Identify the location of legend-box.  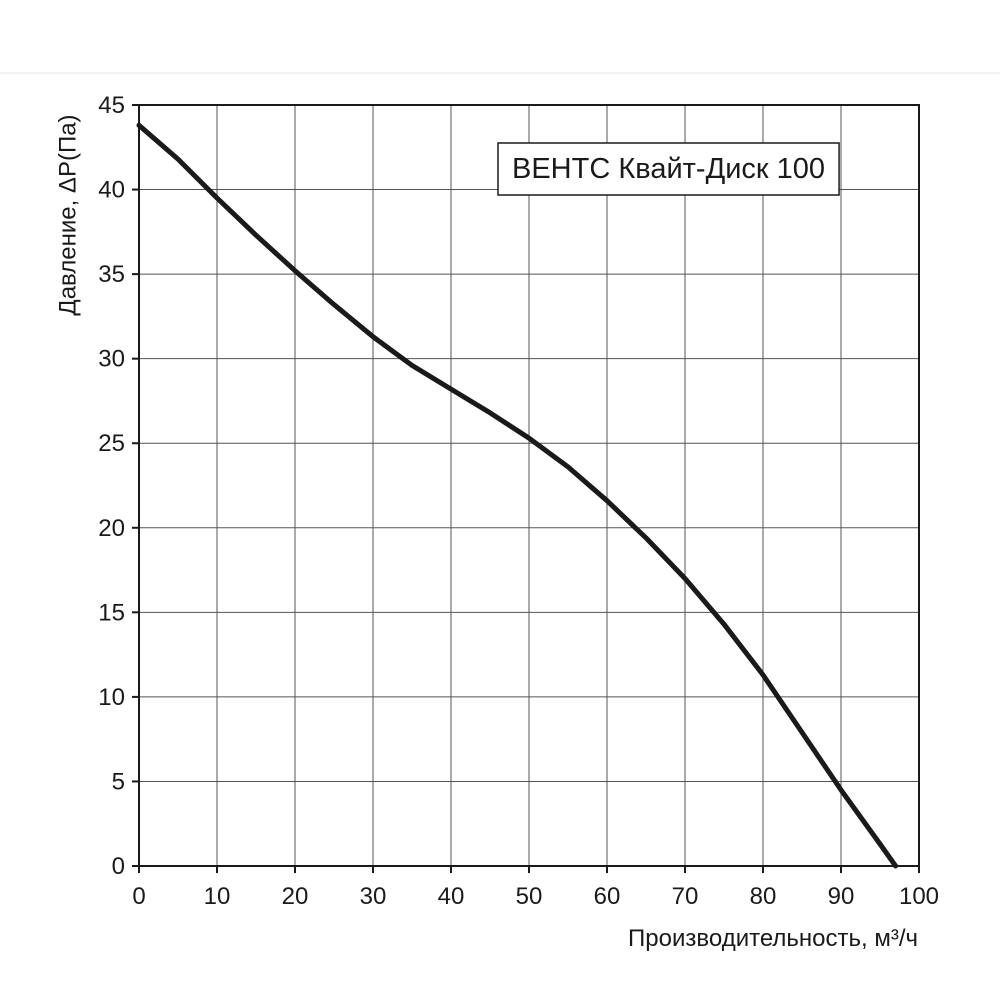
(668, 169).